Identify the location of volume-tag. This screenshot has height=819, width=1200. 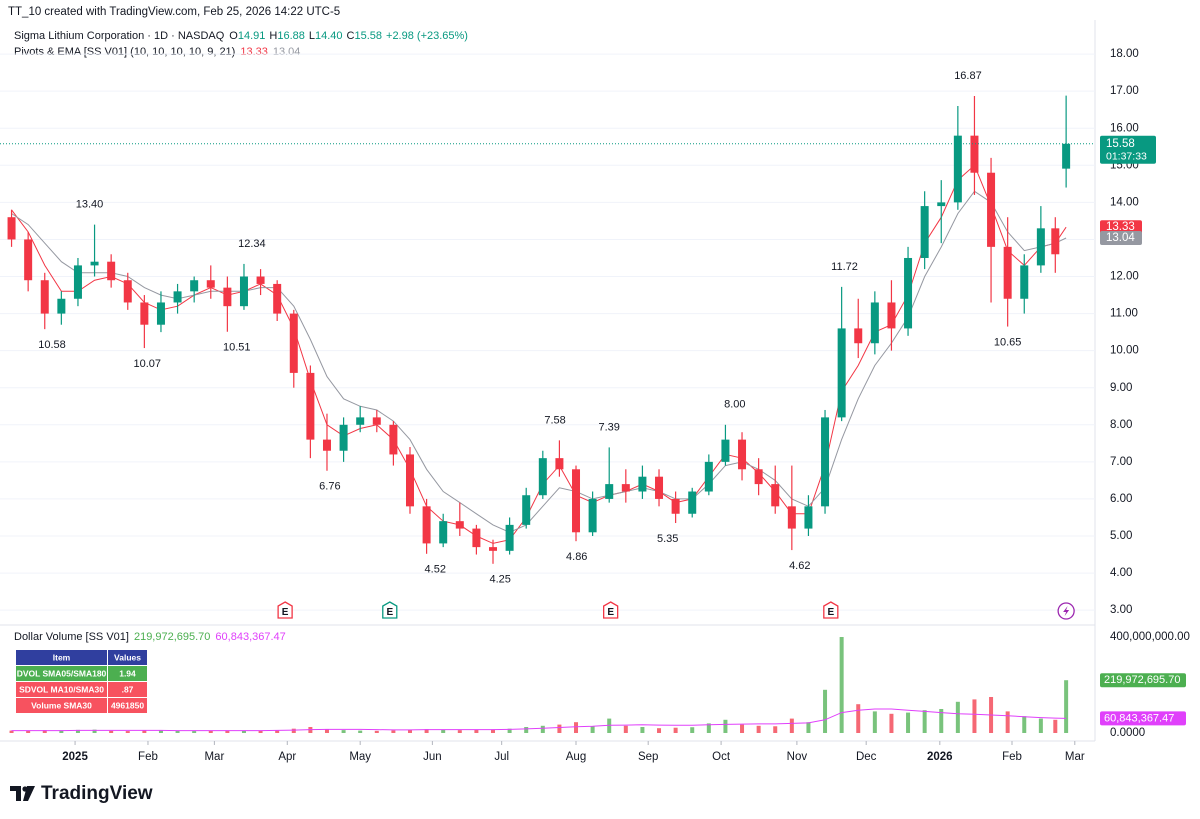
(1143, 680).